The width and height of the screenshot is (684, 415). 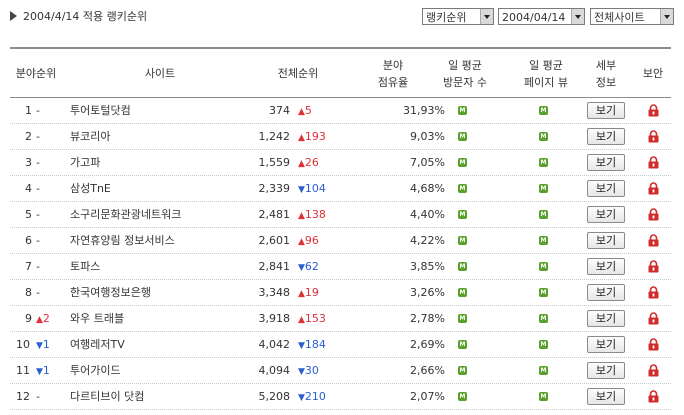 I want to click on col-share-line2: 점유율, so click(x=393, y=82).